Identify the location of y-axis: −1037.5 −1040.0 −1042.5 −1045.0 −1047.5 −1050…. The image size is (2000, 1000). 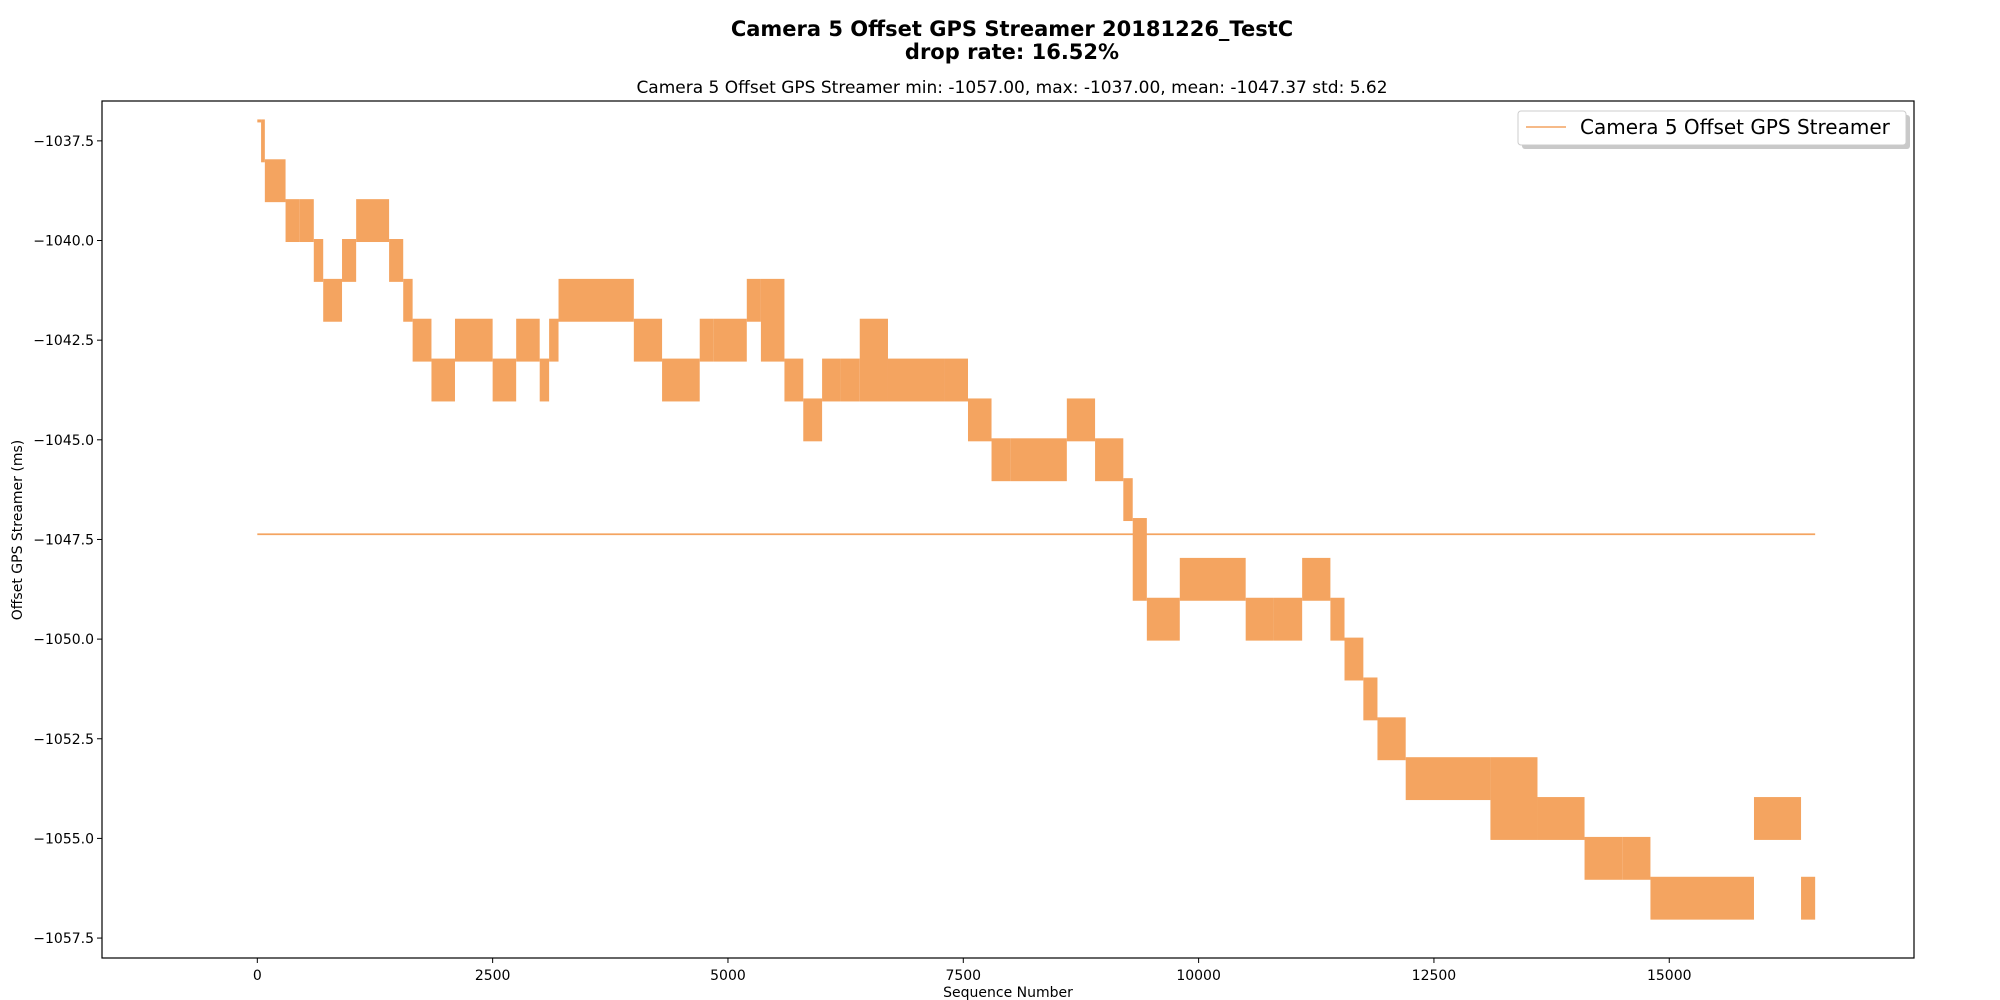
(67, 540).